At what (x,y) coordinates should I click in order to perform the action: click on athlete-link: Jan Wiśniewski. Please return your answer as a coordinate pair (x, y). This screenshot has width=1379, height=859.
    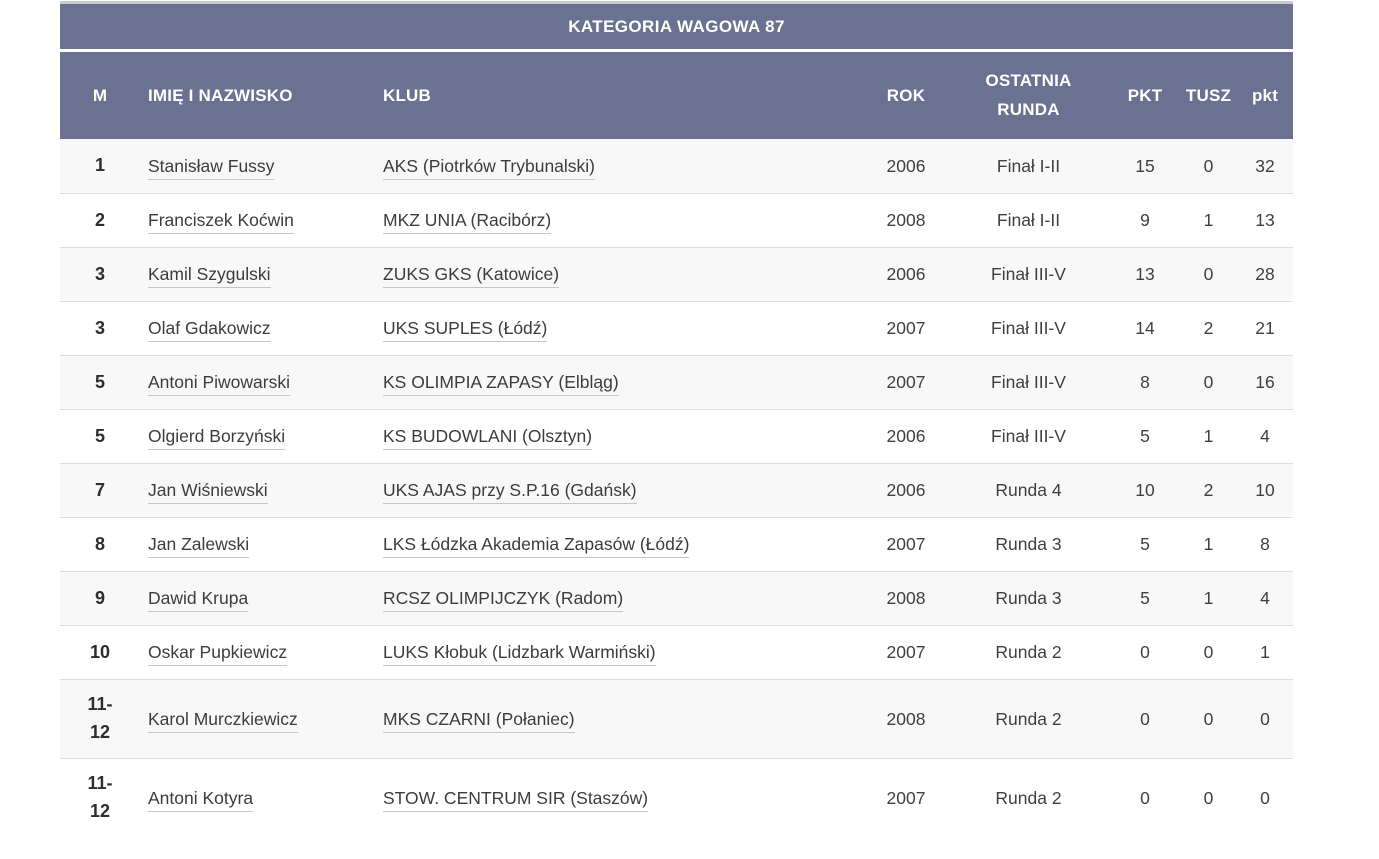
    Looking at the image, I should click on (208, 492).